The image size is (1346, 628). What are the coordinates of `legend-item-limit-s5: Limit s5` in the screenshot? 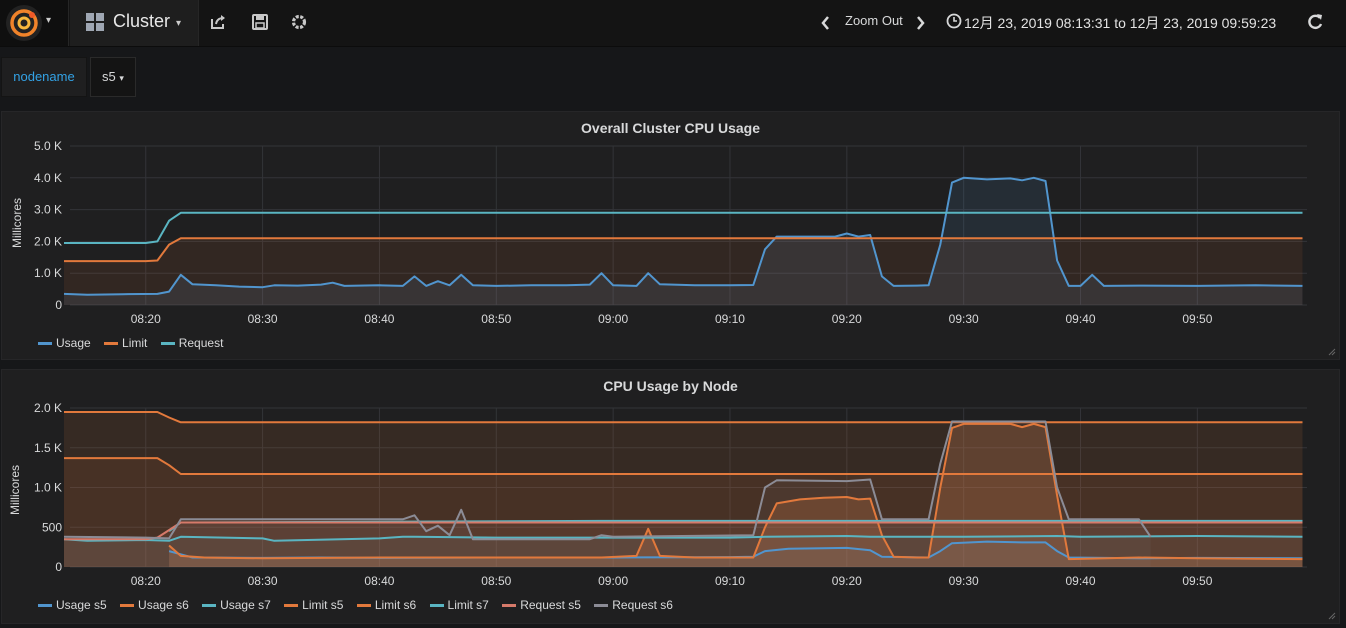 It's located at (313, 605).